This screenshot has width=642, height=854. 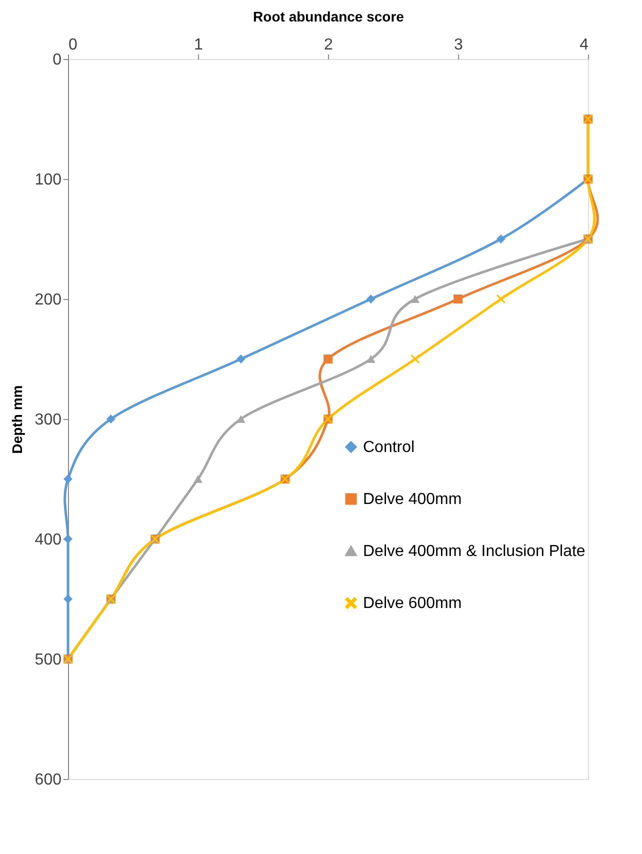 I want to click on y-tick-label: 500, so click(x=48, y=660).